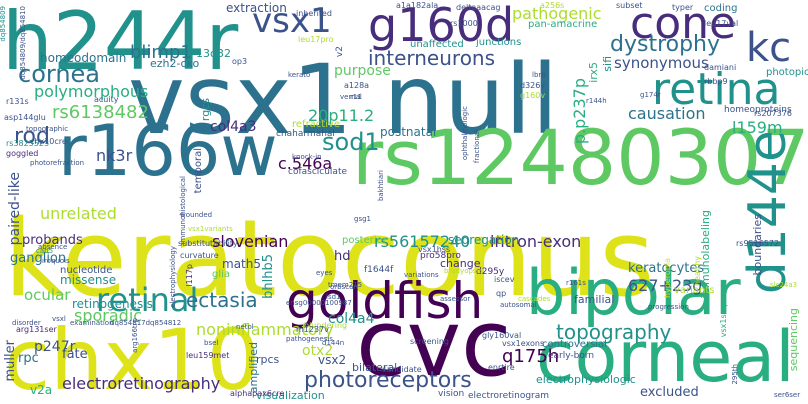 The width and height of the screenshot is (808, 404). I want to click on word-gly160val: gly160val, so click(502, 335).